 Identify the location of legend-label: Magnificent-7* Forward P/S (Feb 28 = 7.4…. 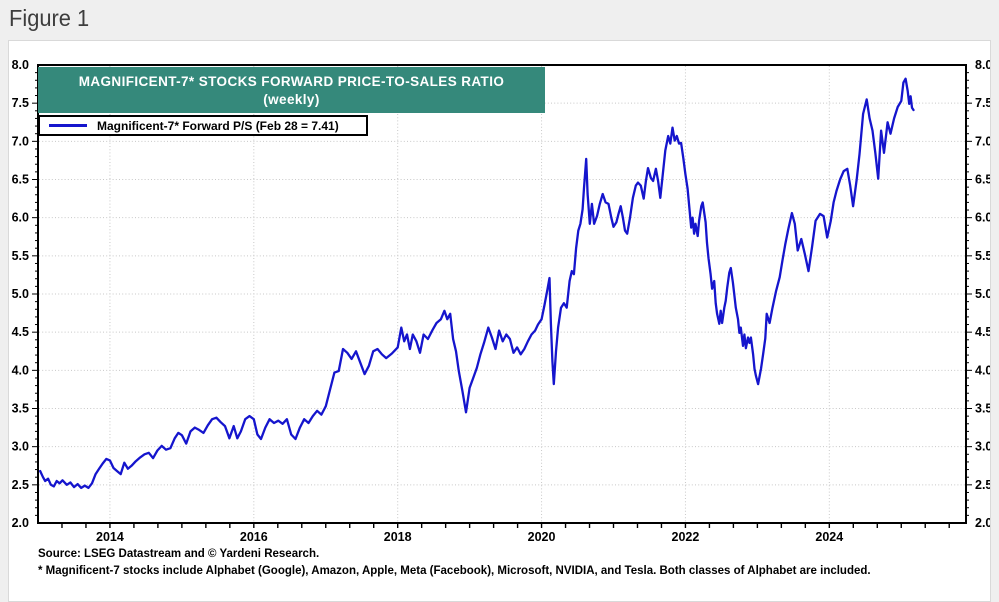
(218, 125).